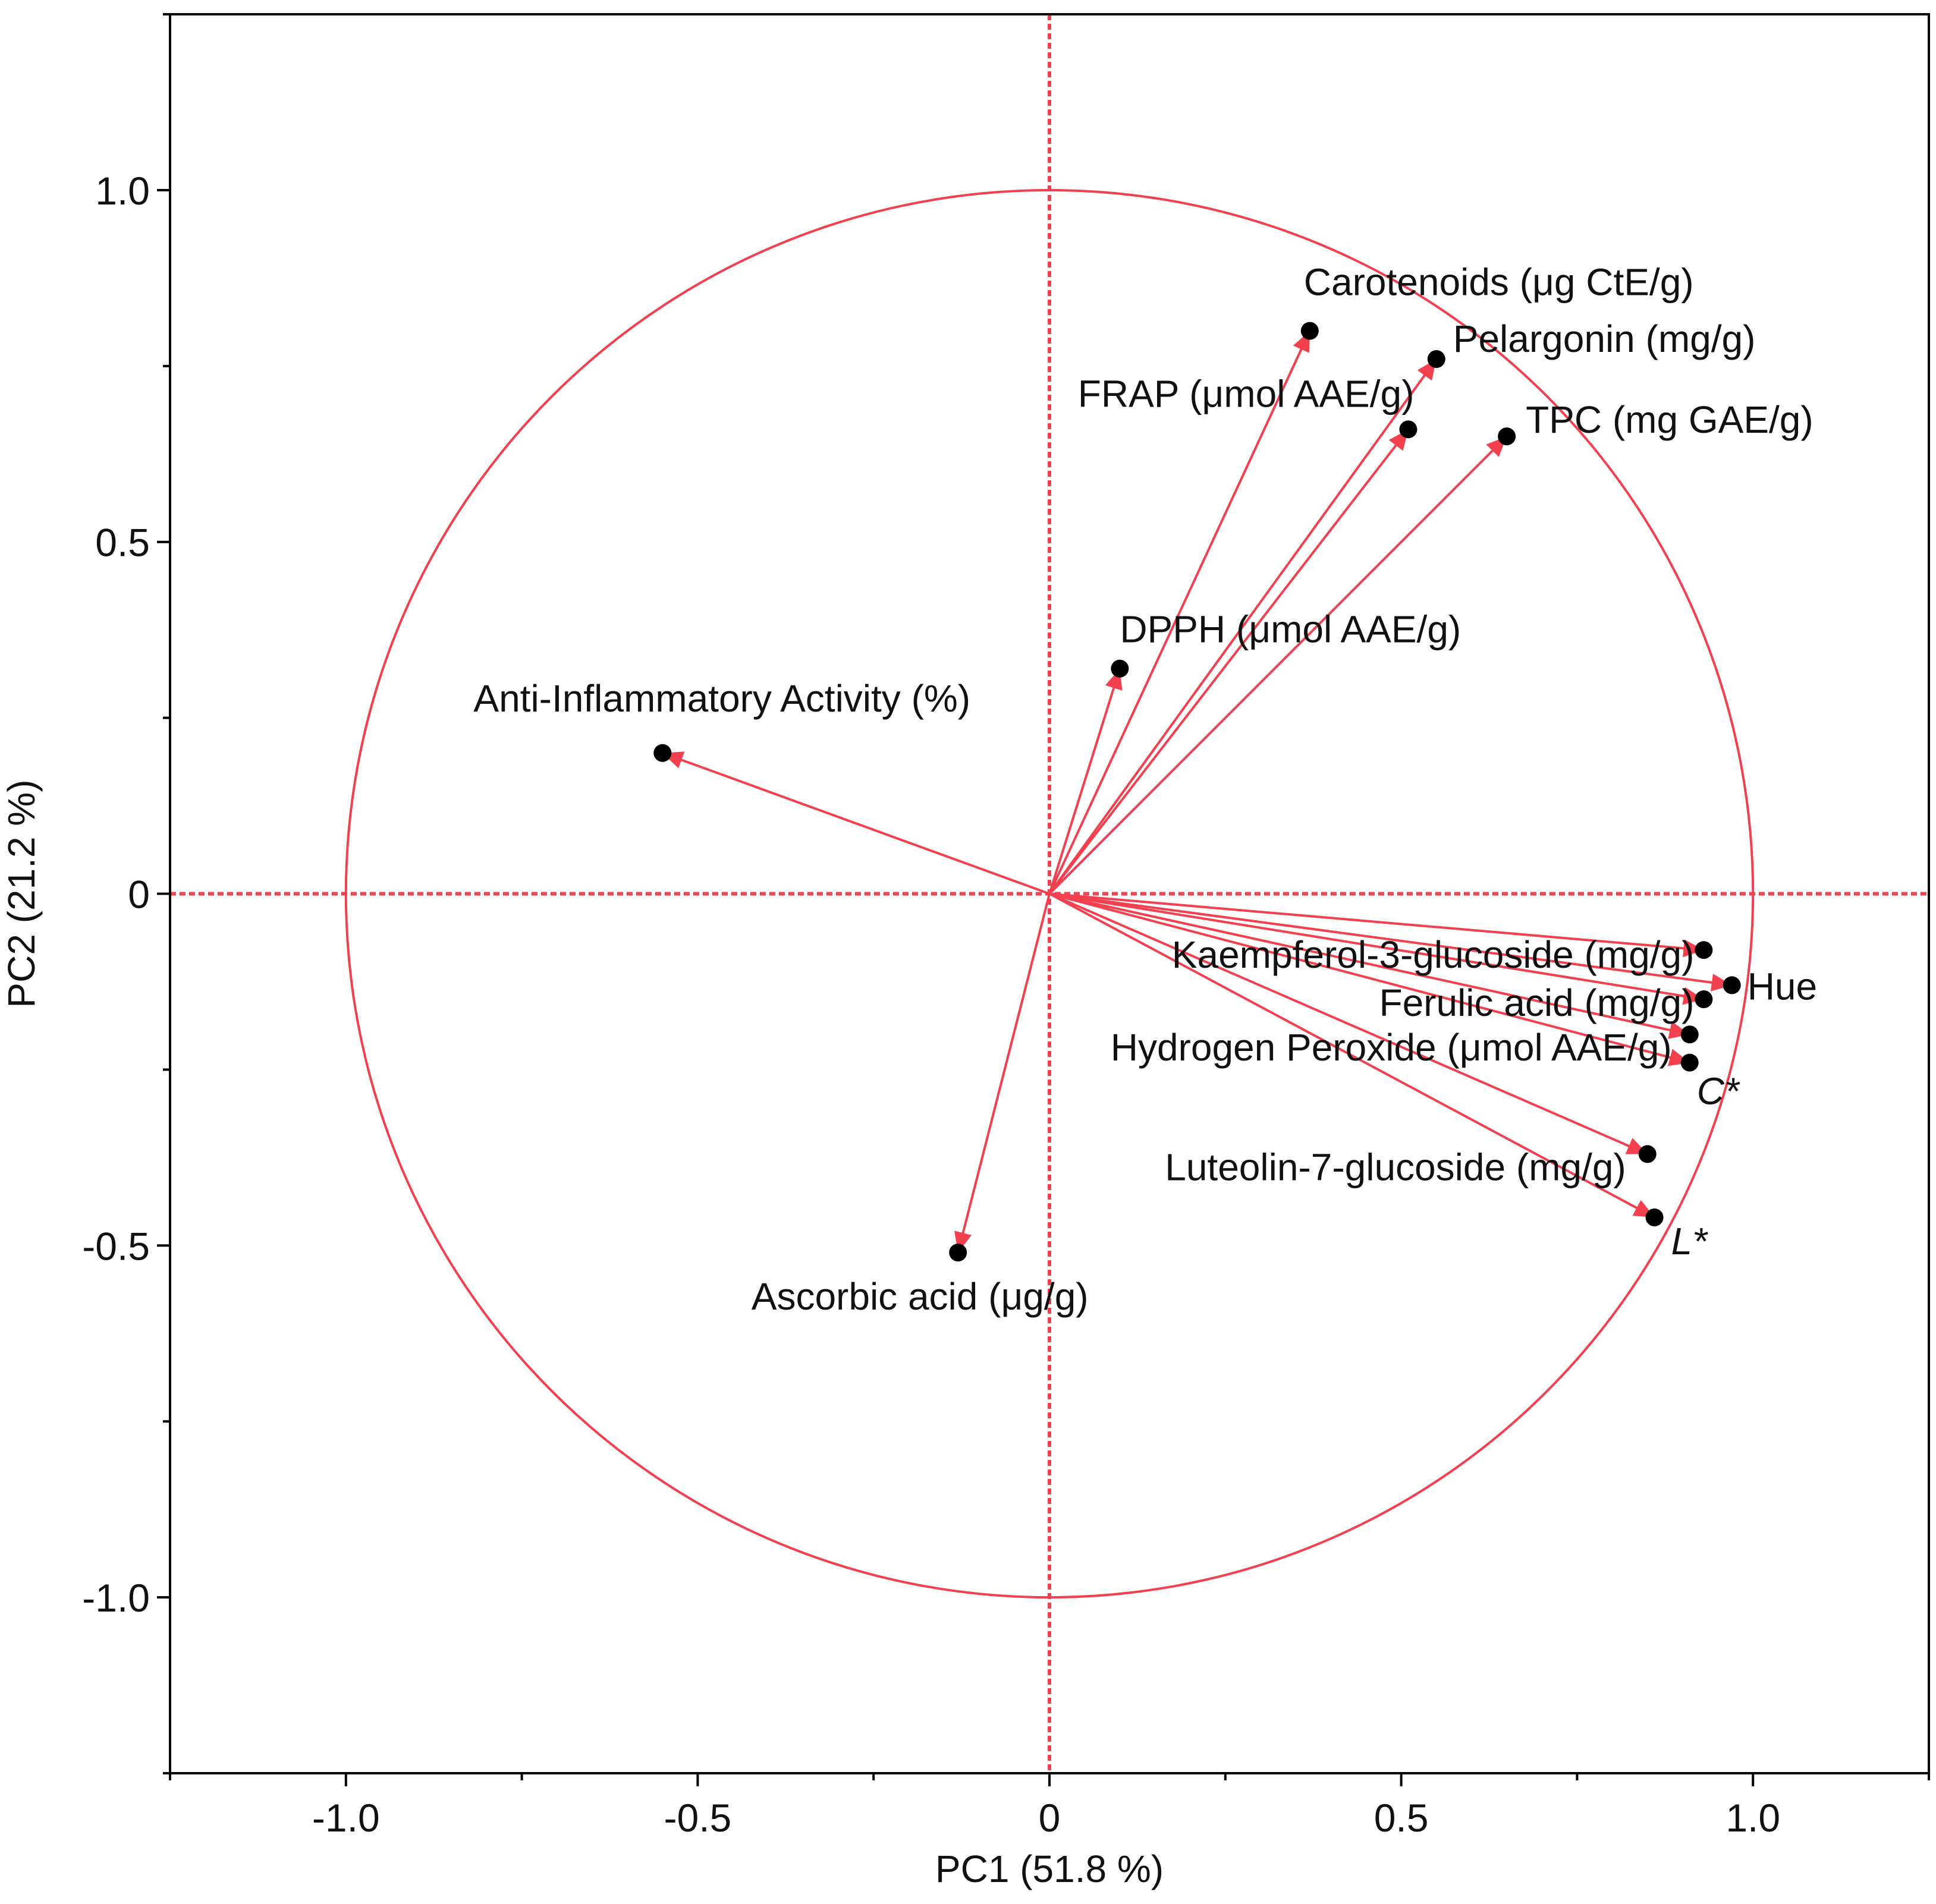 This screenshot has height=1904, width=1936. Describe the element at coordinates (1782, 986) in the screenshot. I see `label-hue: Hue` at that location.